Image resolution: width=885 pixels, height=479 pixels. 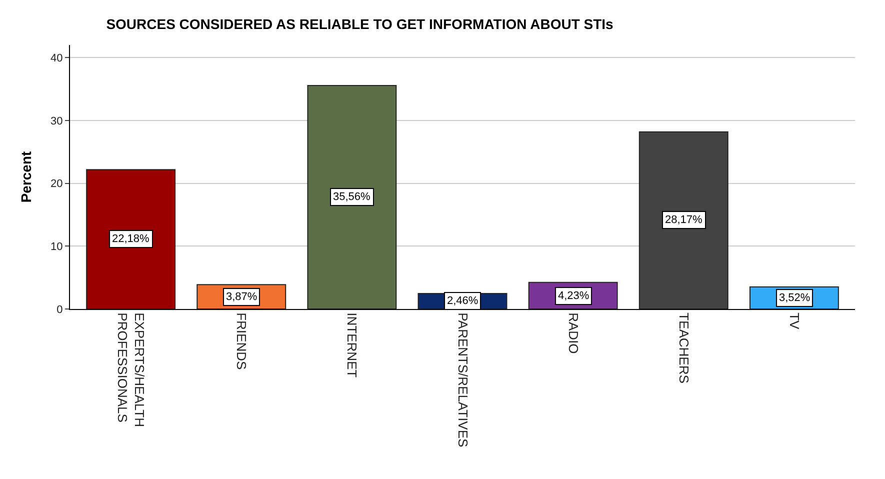 What do you see at coordinates (573, 333) in the screenshot?
I see `x-tick-label: RADIO` at bounding box center [573, 333].